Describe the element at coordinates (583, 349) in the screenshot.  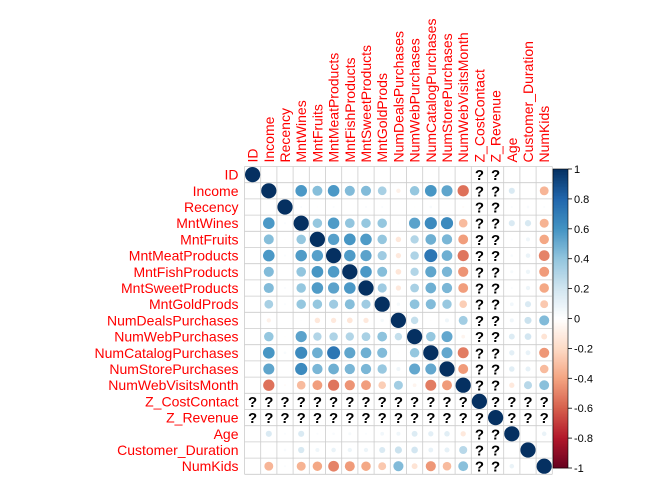
I see `colorbar-tick-label: -0.2` at that location.